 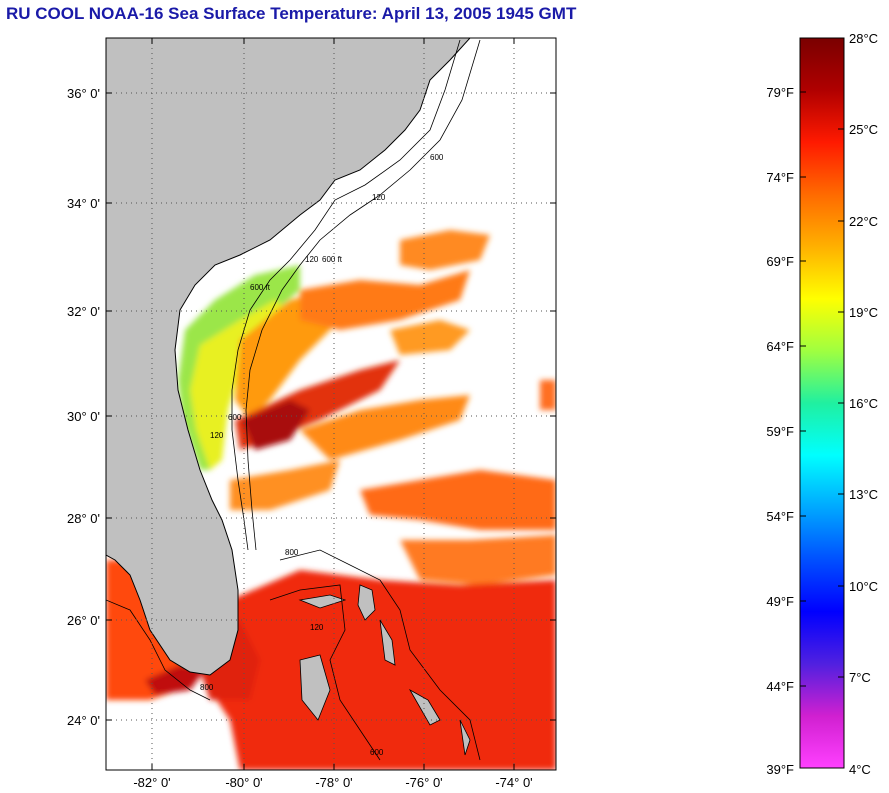 I want to click on celsius-label: 22°C, so click(x=863, y=221).